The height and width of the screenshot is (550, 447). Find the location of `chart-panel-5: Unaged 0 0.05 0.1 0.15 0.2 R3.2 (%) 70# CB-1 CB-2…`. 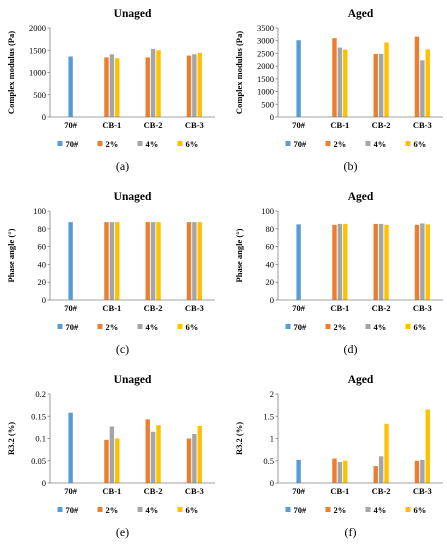

chart-panel-5: Unaged 0 0.05 0.1 0.15 0.2 R3.2 (%) 70# CB-1 CB-2… is located at coordinates (110, 456).